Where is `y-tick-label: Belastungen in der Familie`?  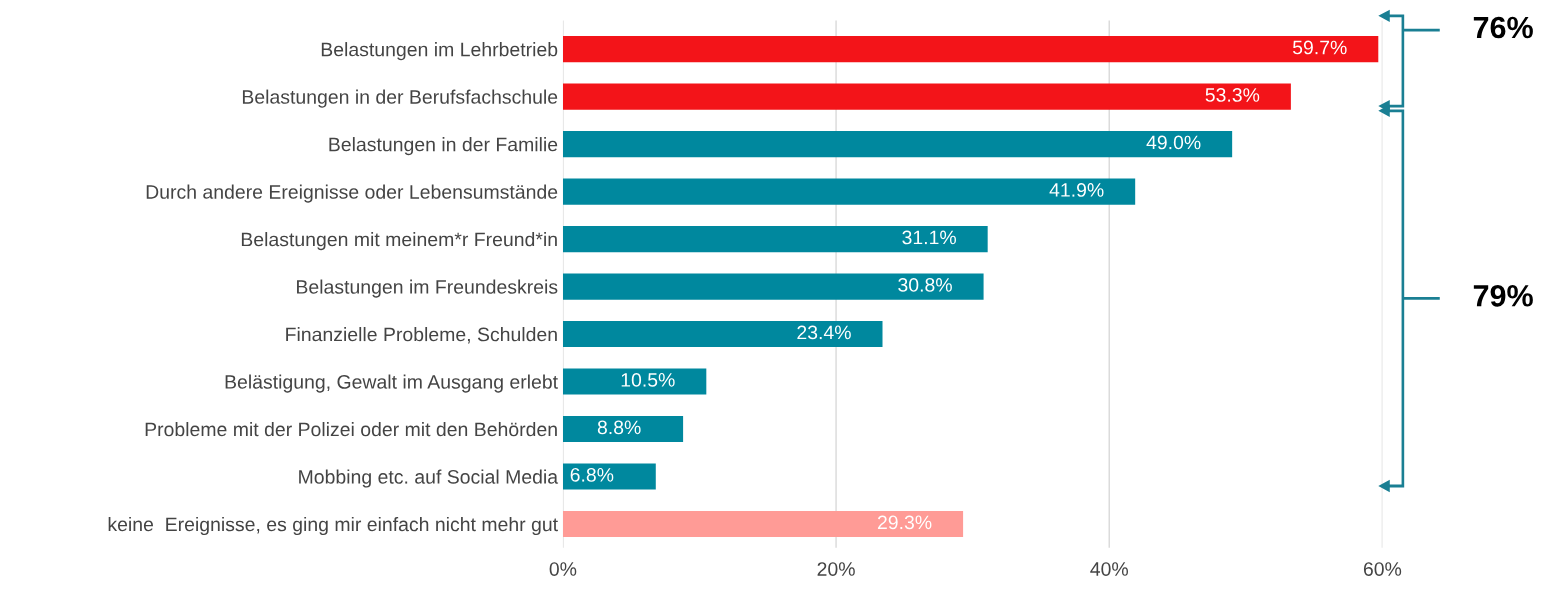
y-tick-label: Belastungen in der Familie is located at coordinates (443, 146).